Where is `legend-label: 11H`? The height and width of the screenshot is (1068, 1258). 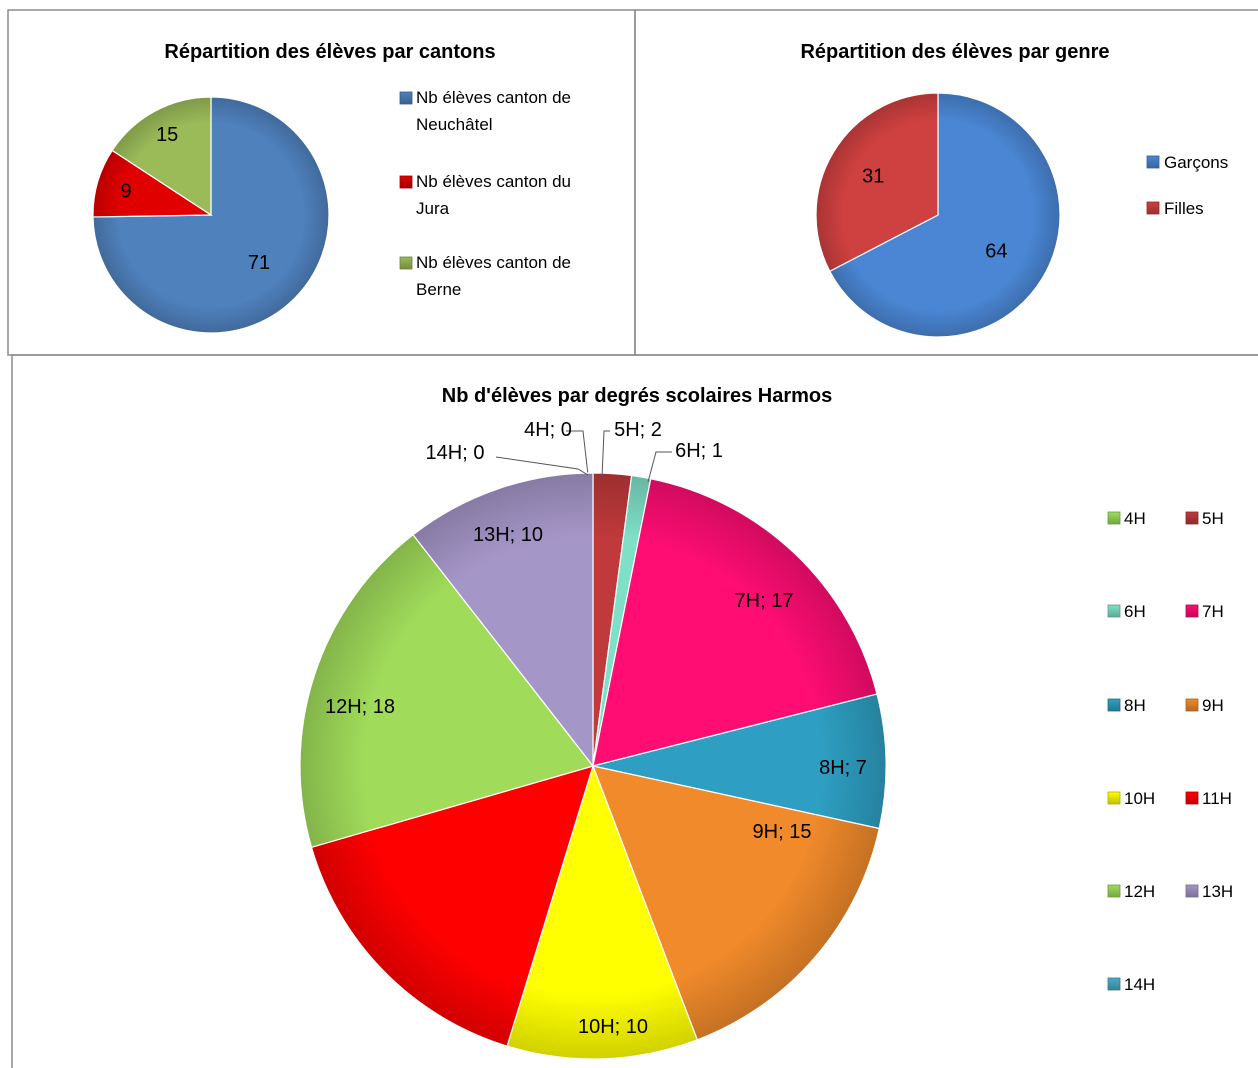
legend-label: 11H is located at coordinates (1217, 798).